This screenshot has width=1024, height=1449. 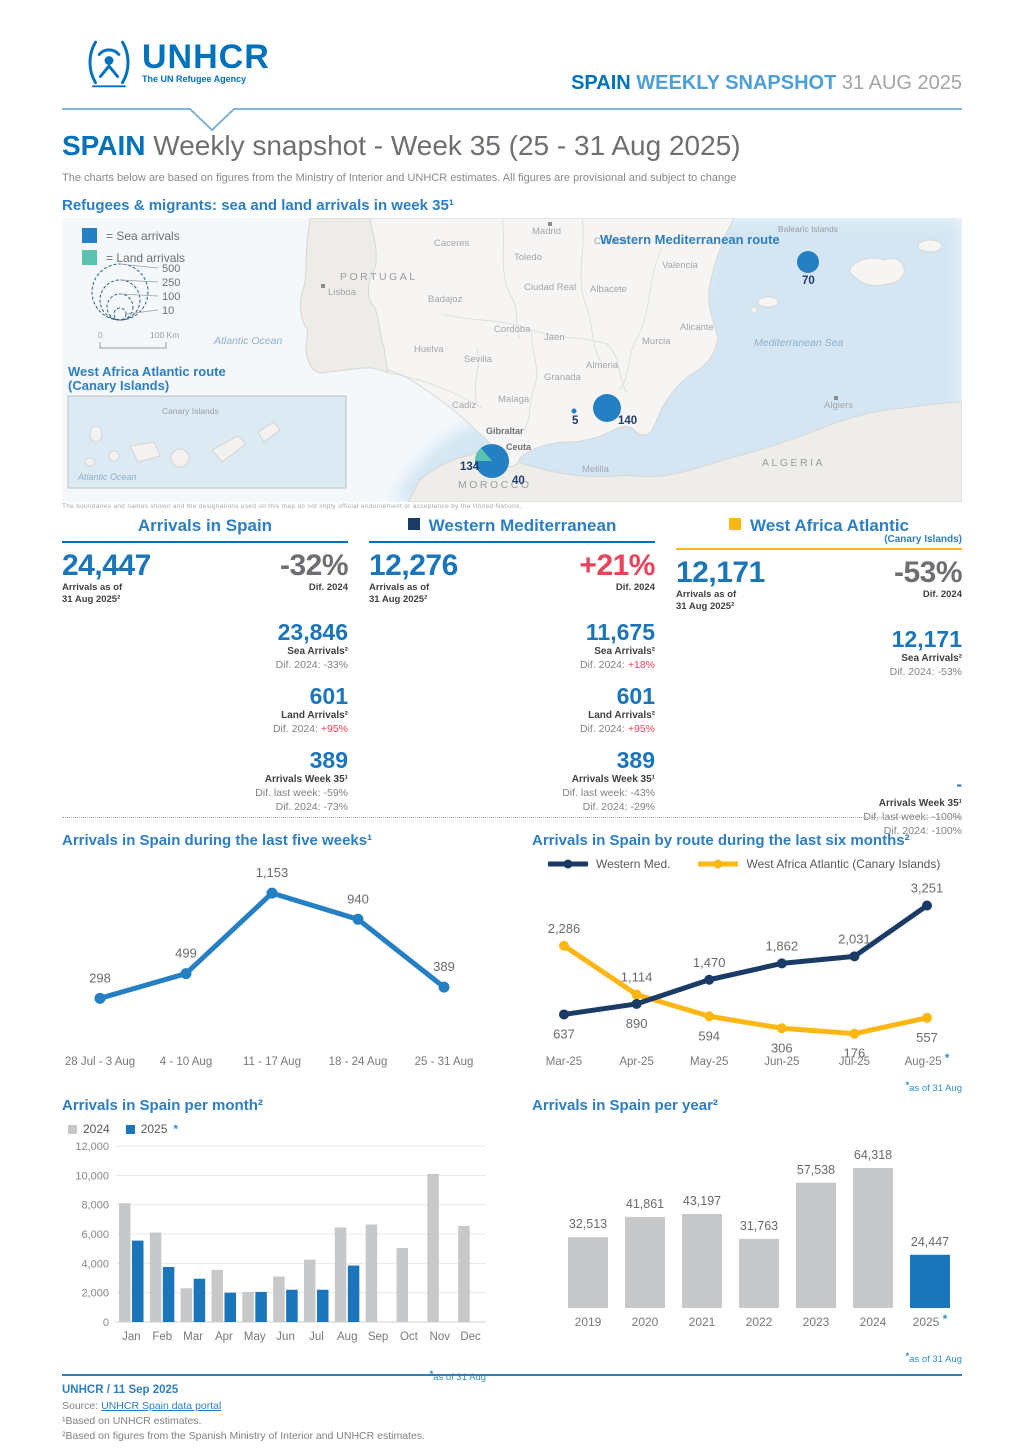 I want to click on bubble-ceuta-value: 40, so click(x=518, y=481).